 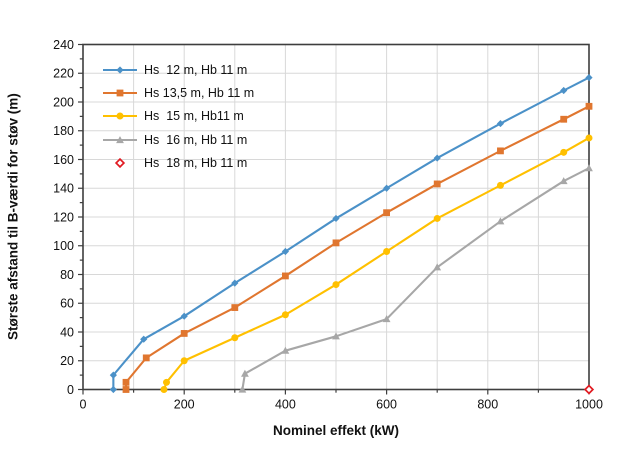 What do you see at coordinates (285, 405) in the screenshot?
I see `x-tick-label: 400` at bounding box center [285, 405].